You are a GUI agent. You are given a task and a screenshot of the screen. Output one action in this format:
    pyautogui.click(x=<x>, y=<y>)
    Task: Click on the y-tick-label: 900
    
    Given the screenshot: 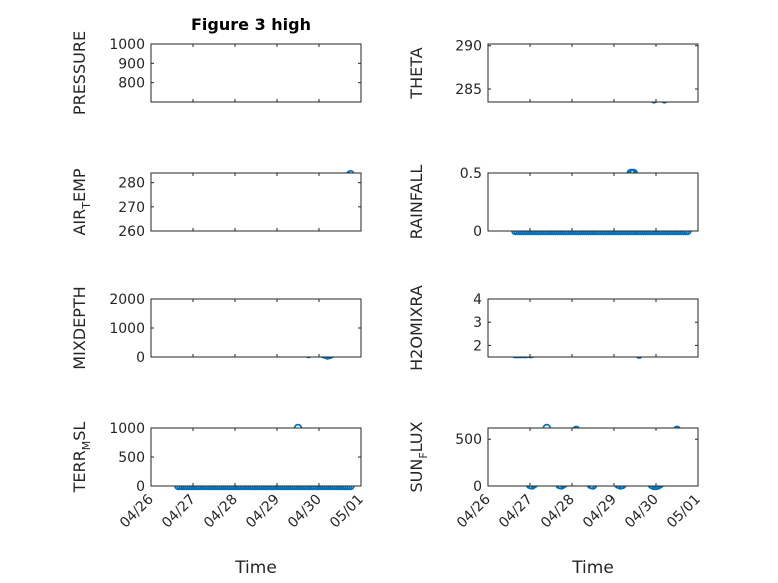 What is the action you would take?
    pyautogui.click(x=131, y=64)
    